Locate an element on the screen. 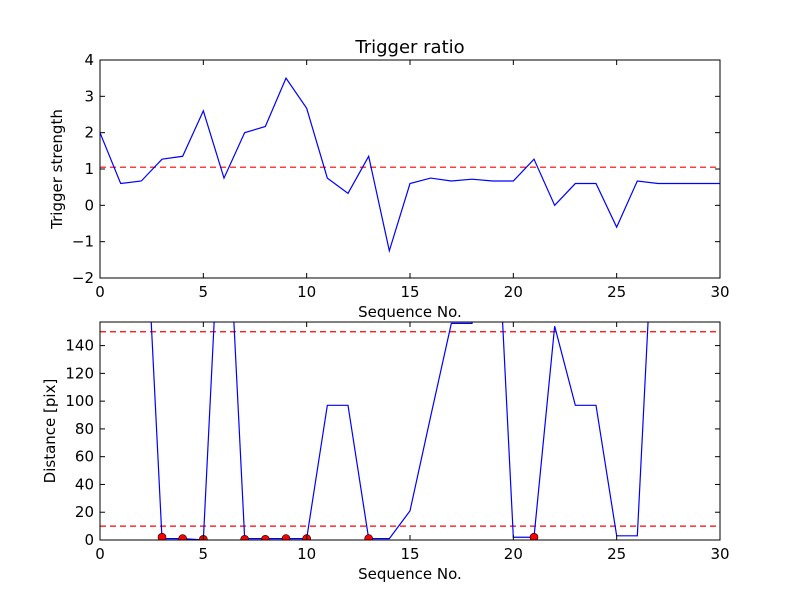 The width and height of the screenshot is (800, 600). y-tick-label: 40 is located at coordinates (84, 484).